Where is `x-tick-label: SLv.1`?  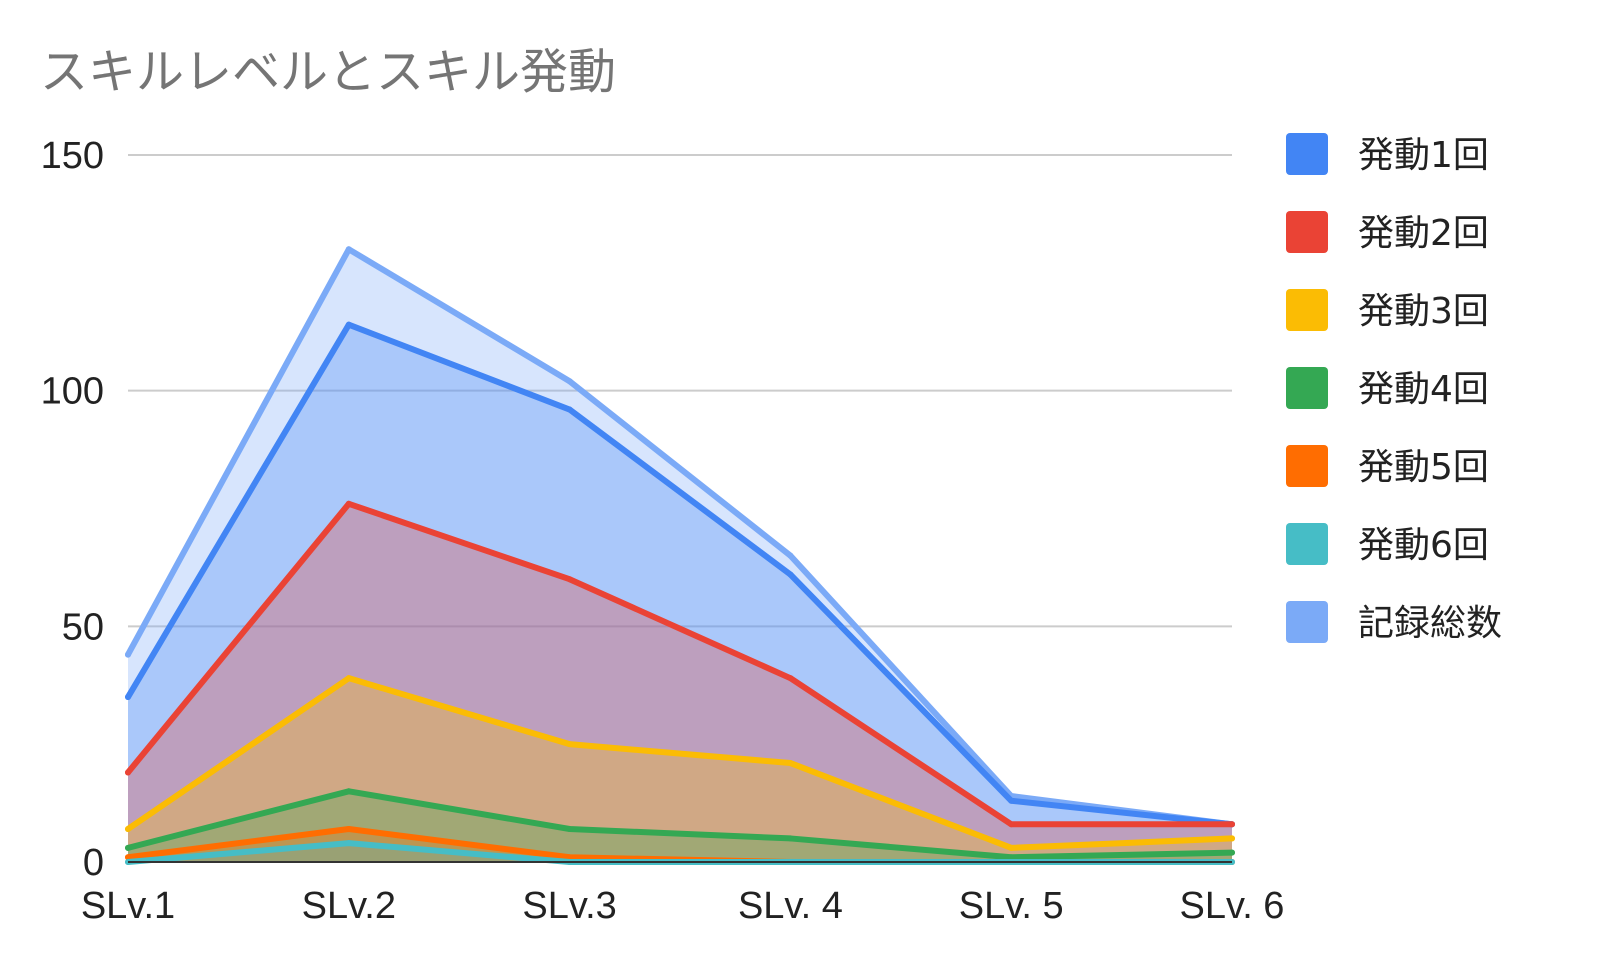
x-tick-label: SLv.1 is located at coordinates (128, 906).